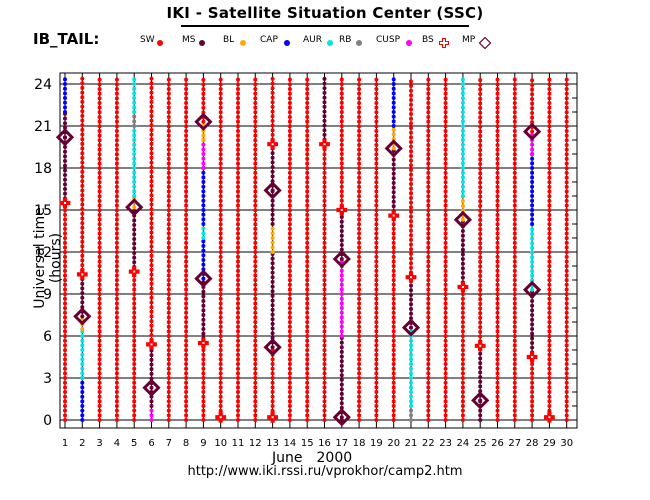 The height and width of the screenshot is (500, 650). Describe the element at coordinates (134, 121) in the screenshot. I see `region-point-rb` at that location.